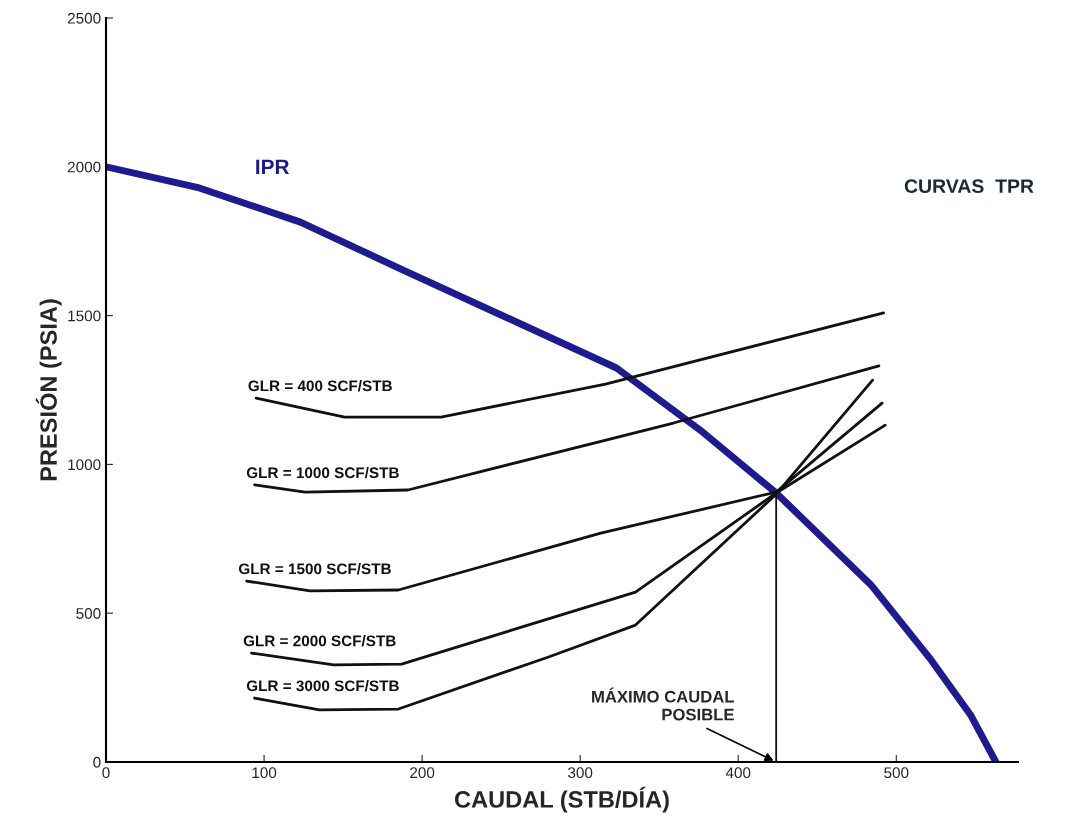 This screenshot has height=827, width=1088. What do you see at coordinates (422, 773) in the screenshot?
I see `x-tick-label: 200` at bounding box center [422, 773].